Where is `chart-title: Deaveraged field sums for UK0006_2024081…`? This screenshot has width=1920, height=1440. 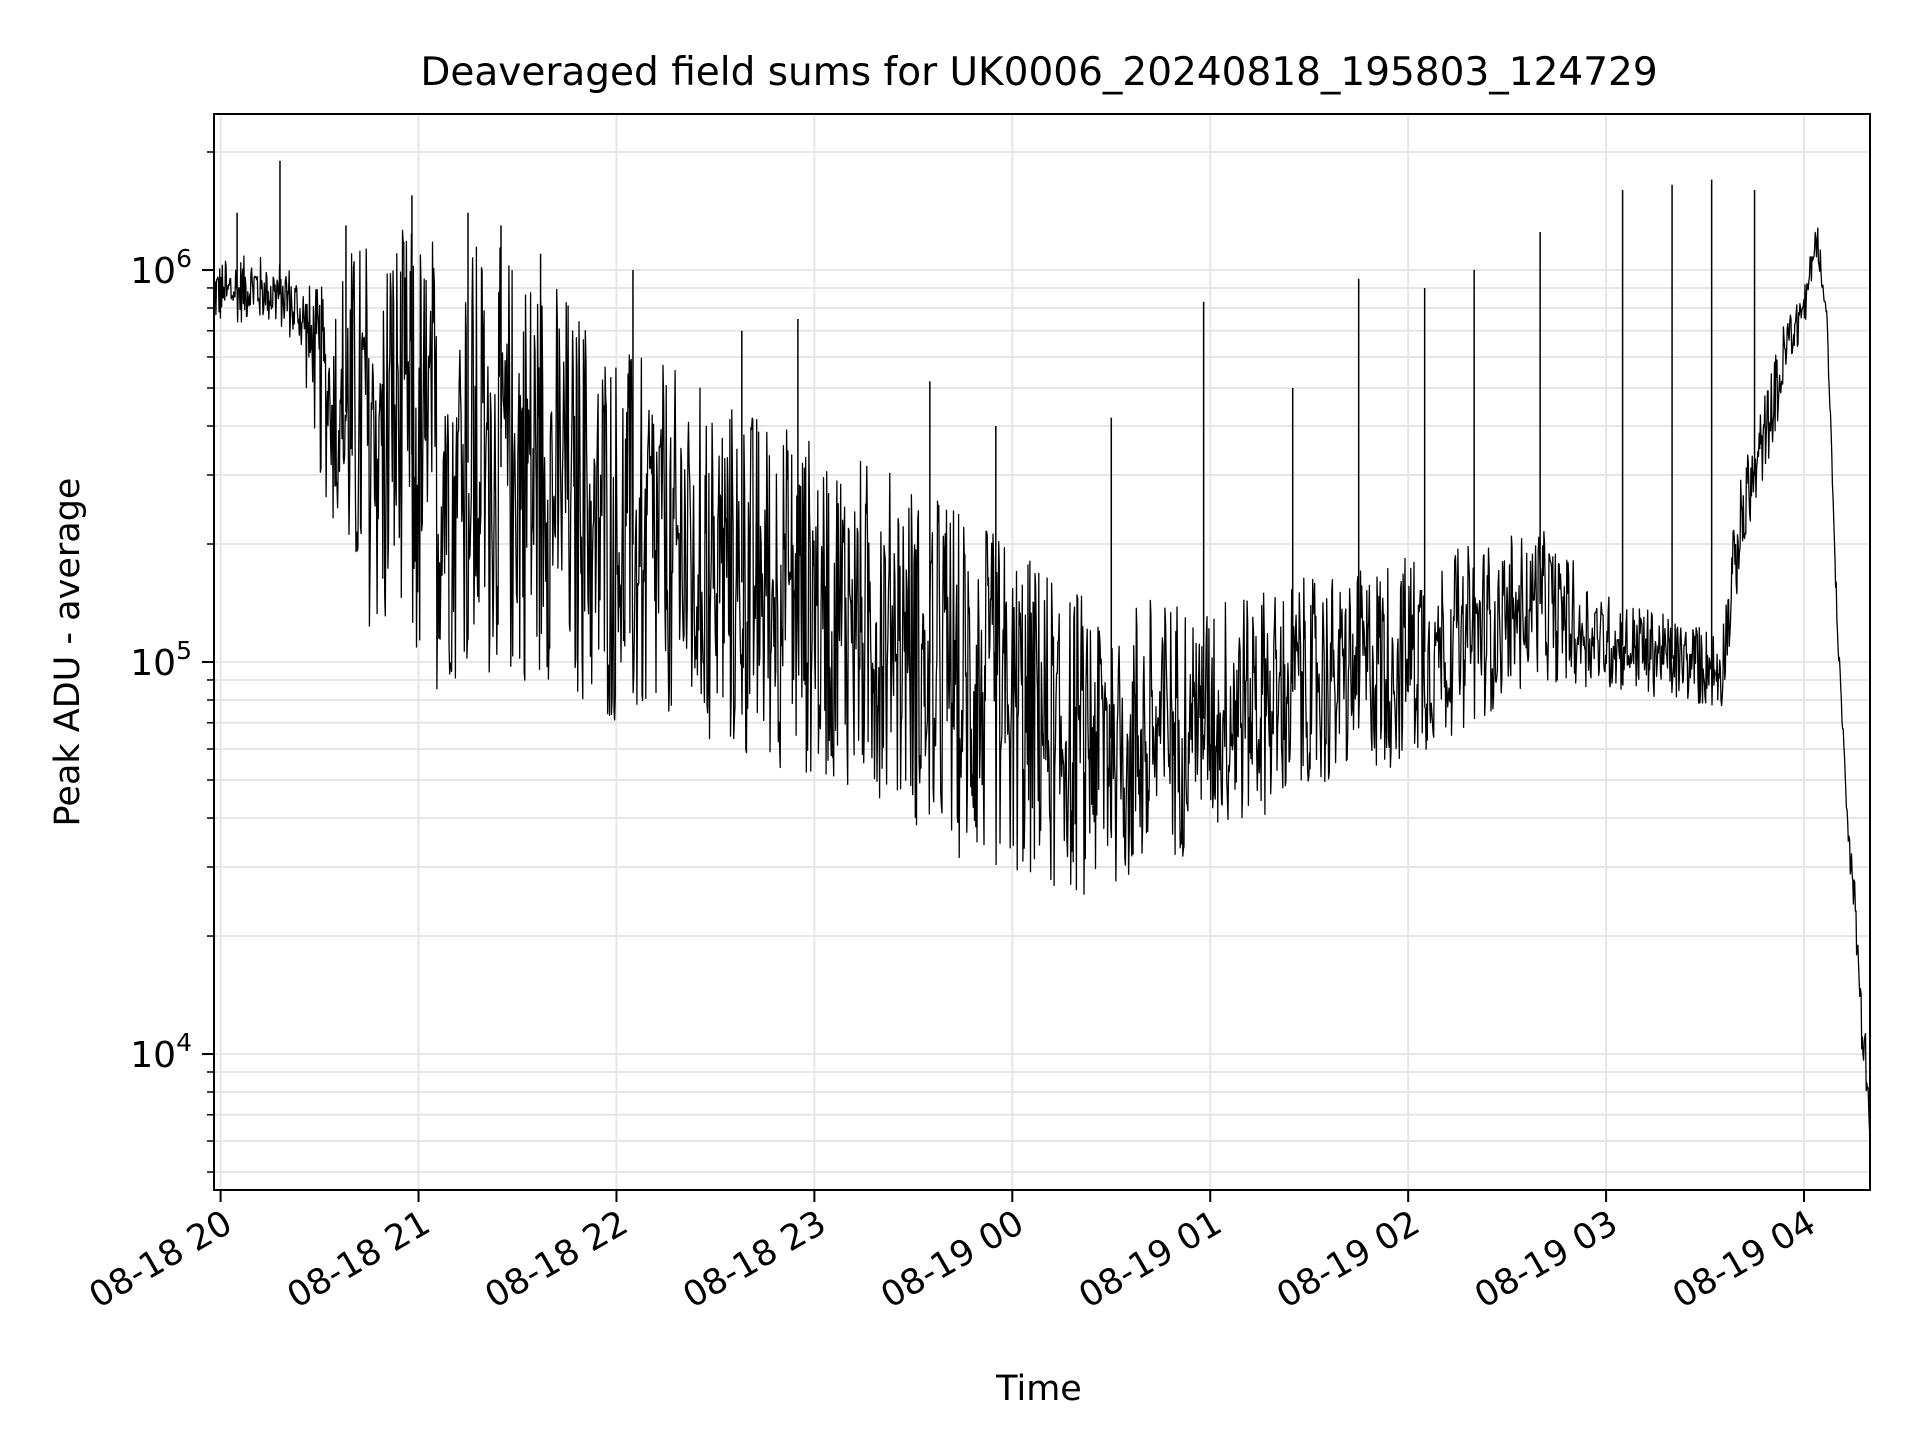
chart-title: Deaveraged field sums for UK0006_2024081… is located at coordinates (1038, 72).